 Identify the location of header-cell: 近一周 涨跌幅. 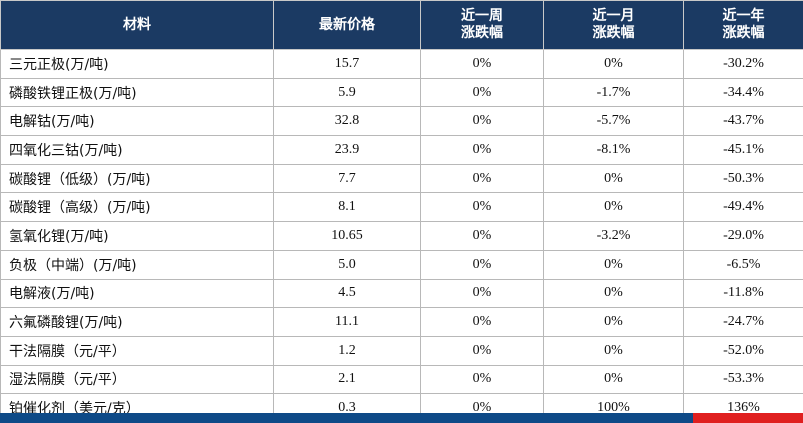
(482, 25).